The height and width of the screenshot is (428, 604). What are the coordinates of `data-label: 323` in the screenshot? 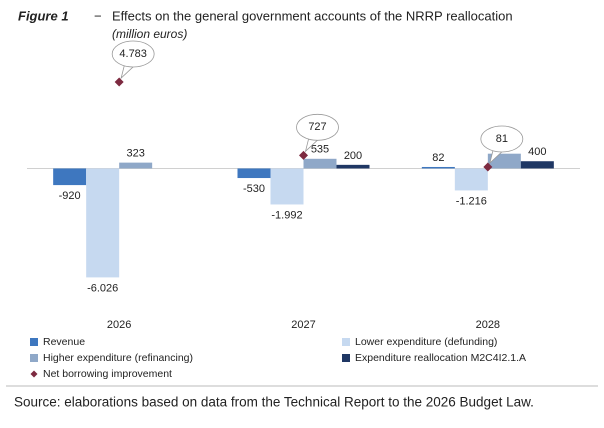 It's located at (135, 154).